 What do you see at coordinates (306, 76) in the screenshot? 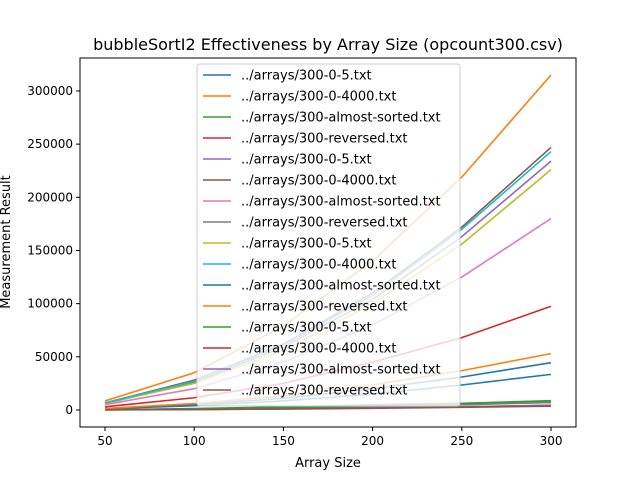
I see `legend-label-0: ../arrays/300-0-5.txt` at bounding box center [306, 76].